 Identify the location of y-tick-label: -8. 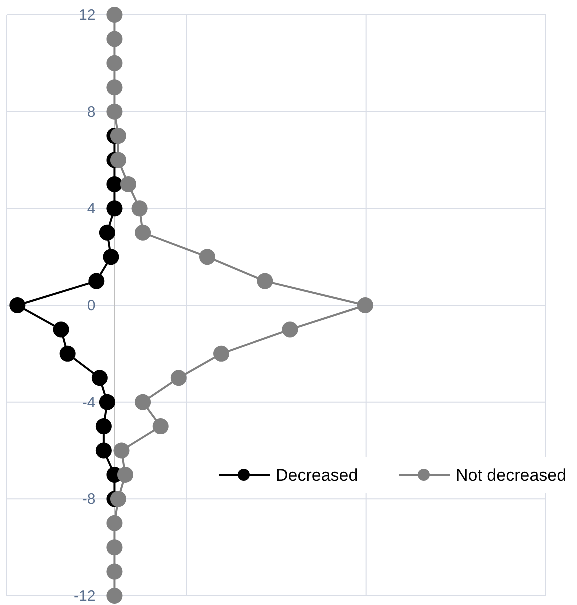
(89, 499).